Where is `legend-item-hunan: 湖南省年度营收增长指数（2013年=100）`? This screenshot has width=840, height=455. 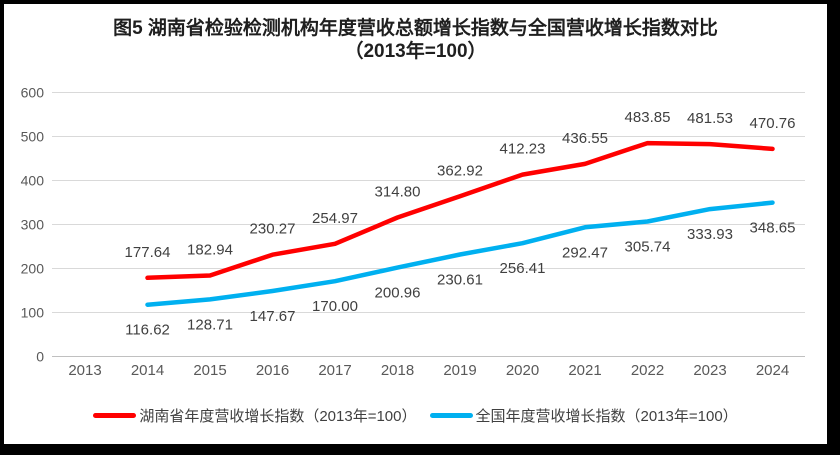 legend-item-hunan: 湖南省年度营收增长指数（2013年=100） is located at coordinates (255, 415).